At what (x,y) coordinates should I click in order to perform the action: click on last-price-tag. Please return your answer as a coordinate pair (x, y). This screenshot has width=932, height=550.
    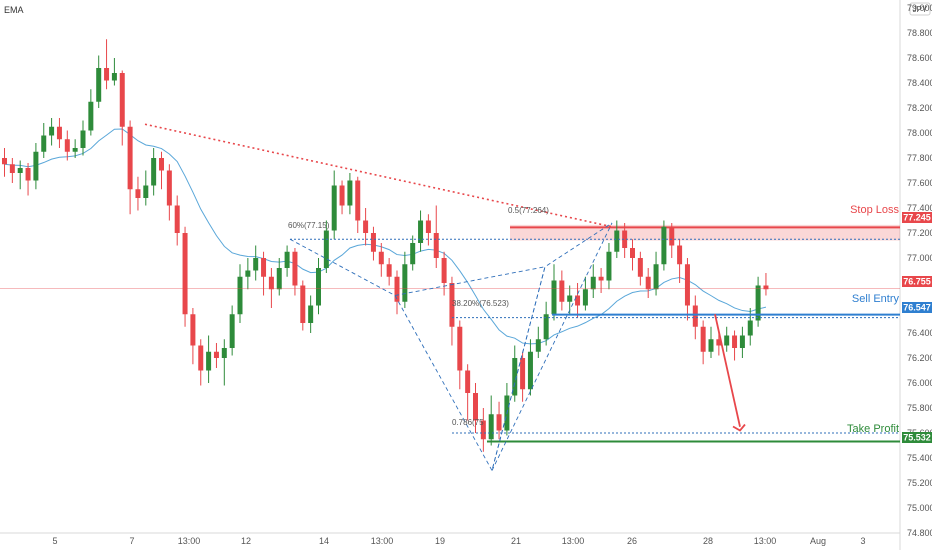
    Looking at the image, I should click on (917, 281).